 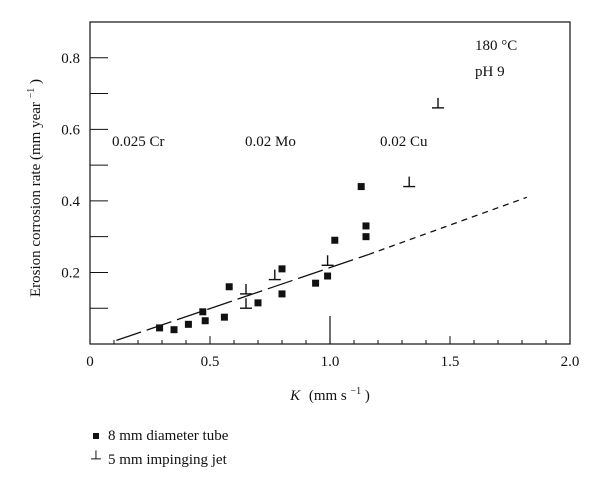 I want to click on x-tick-label: 0, so click(x=90, y=362).